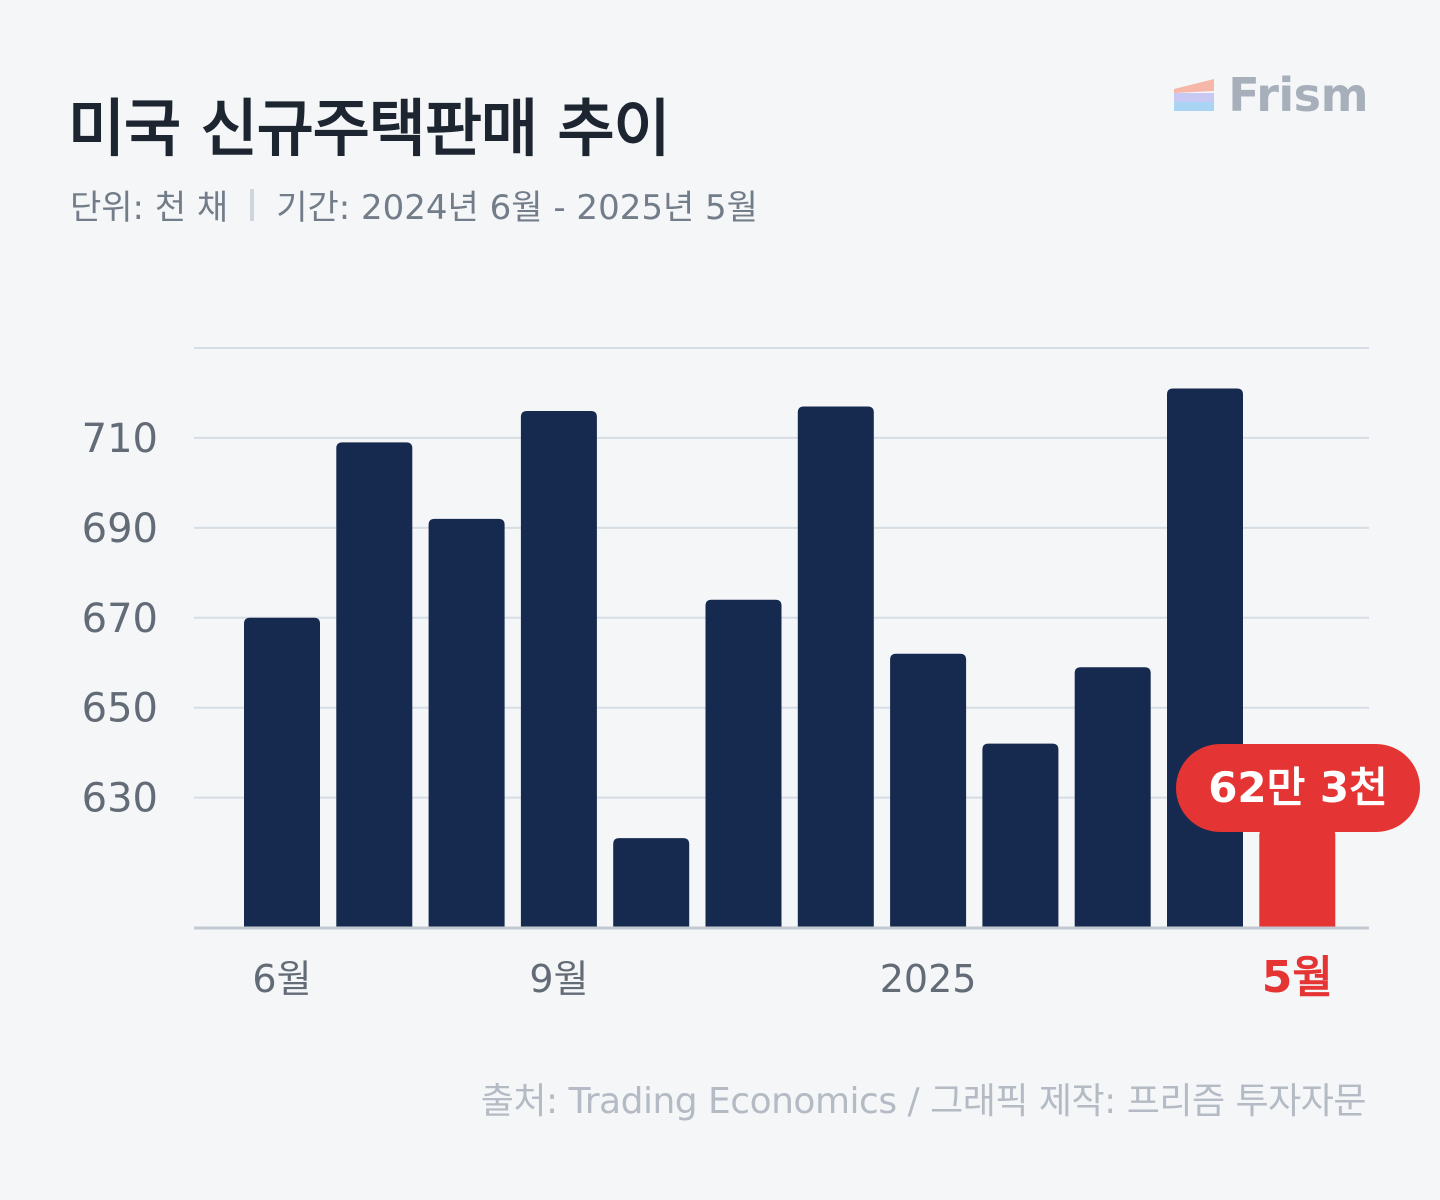  Describe the element at coordinates (120, 529) in the screenshot. I see `y-tick-label-690: 690` at that location.